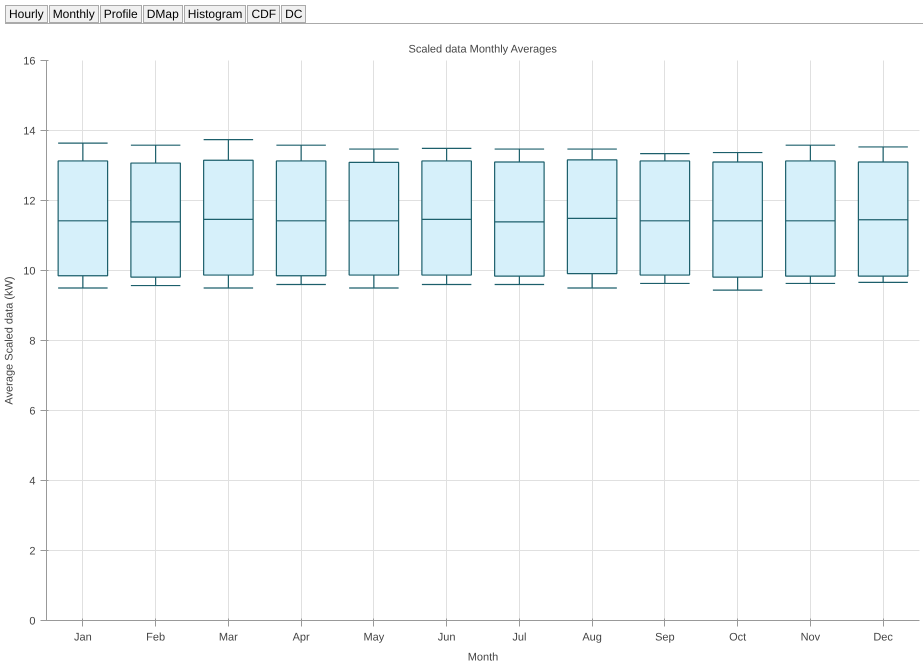 This screenshot has width=924, height=669. I want to click on x-tick-label: May, so click(374, 638).